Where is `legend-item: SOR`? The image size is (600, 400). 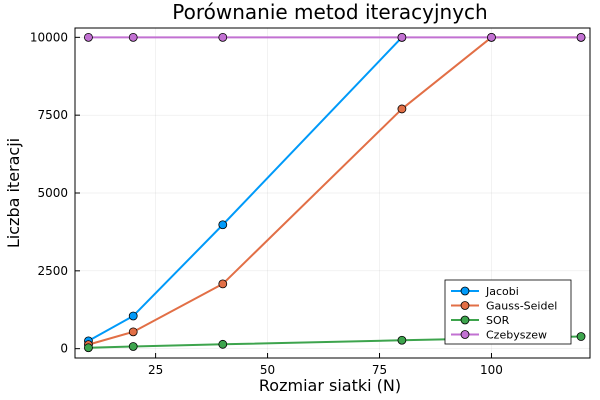
legend-item: SOR is located at coordinates (480, 320).